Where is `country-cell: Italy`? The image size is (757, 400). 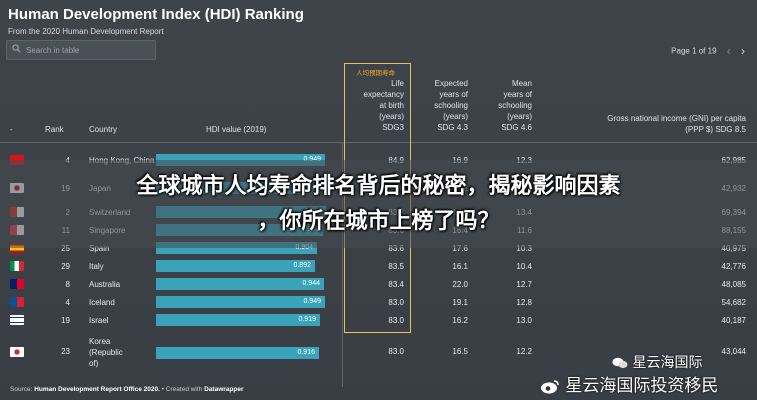 country-cell: Italy is located at coordinates (96, 266).